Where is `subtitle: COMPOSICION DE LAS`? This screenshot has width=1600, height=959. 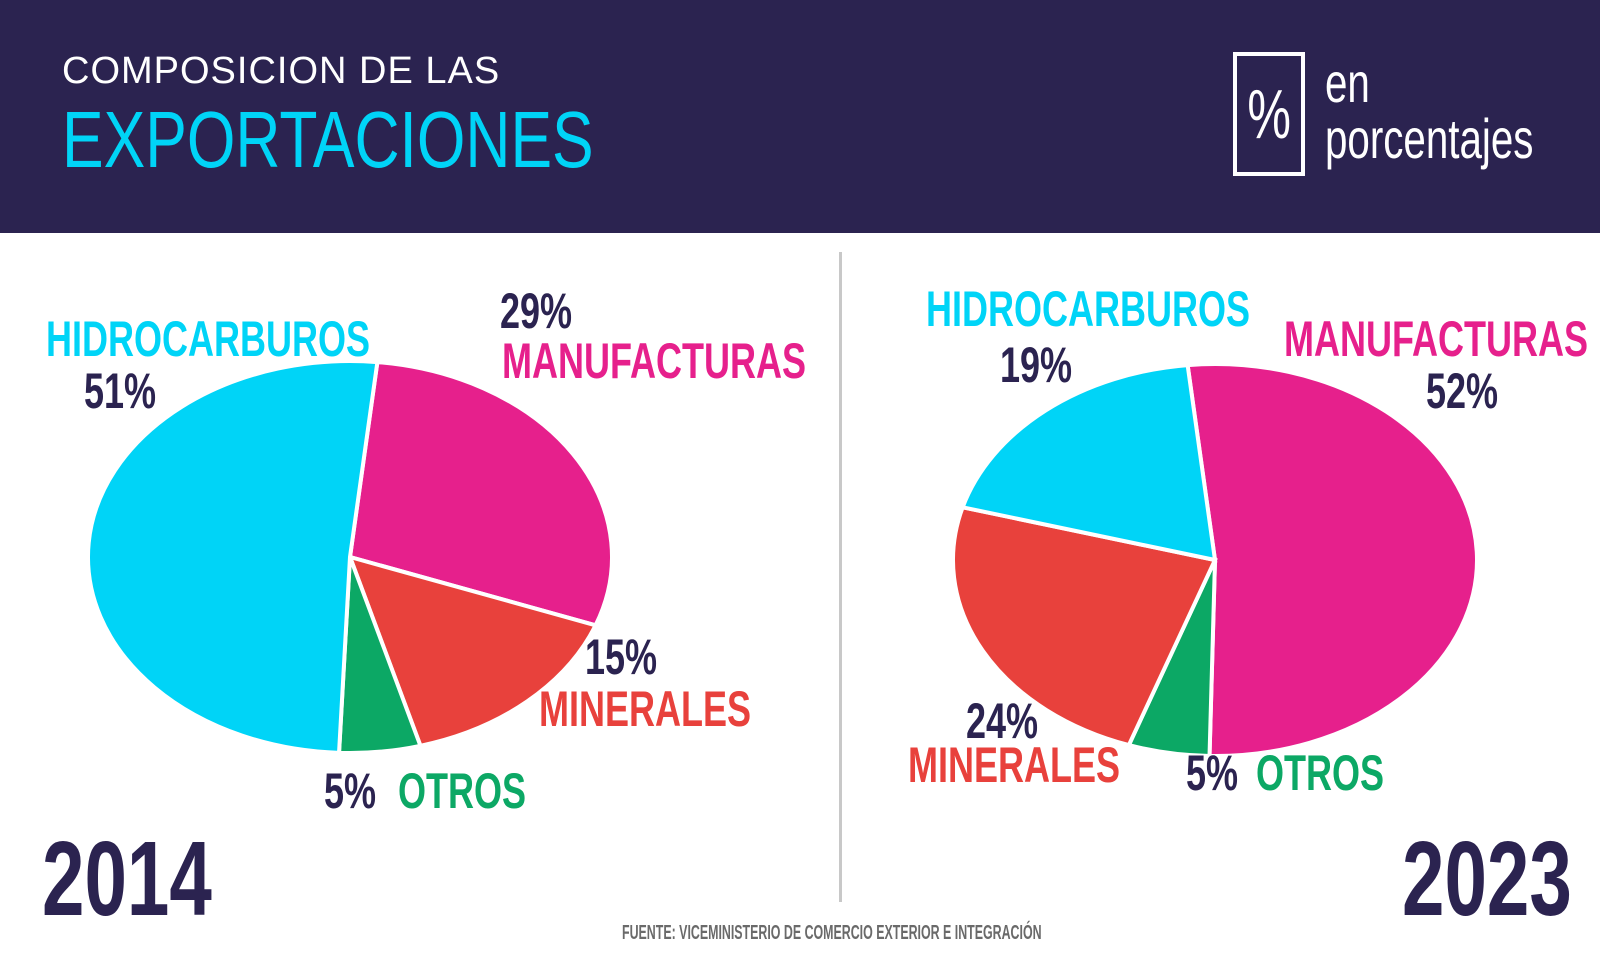
subtitle: COMPOSICION DE LAS is located at coordinates (281, 71).